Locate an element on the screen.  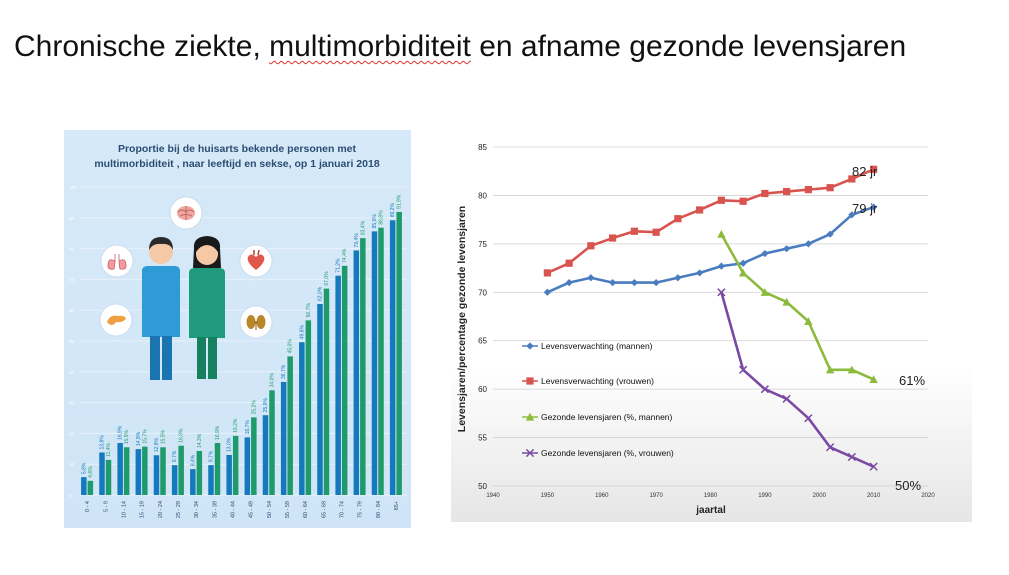
bar-x-tick: 75 - 79 is located at coordinates (361, 509).